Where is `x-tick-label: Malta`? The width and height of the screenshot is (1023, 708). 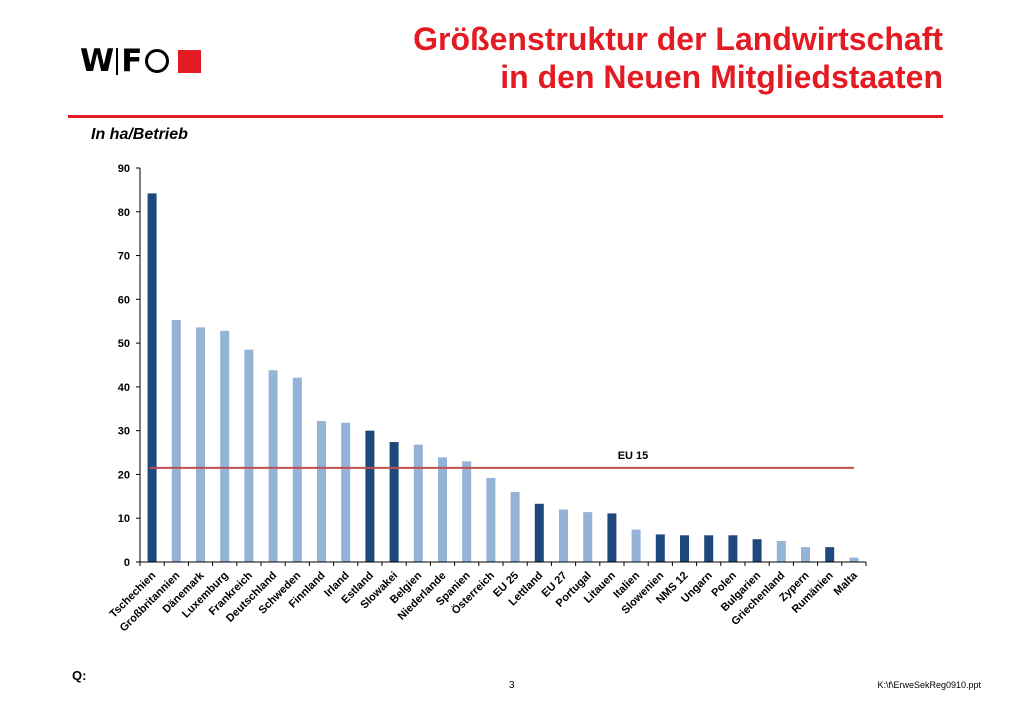 x-tick-label: Malta is located at coordinates (846, 583).